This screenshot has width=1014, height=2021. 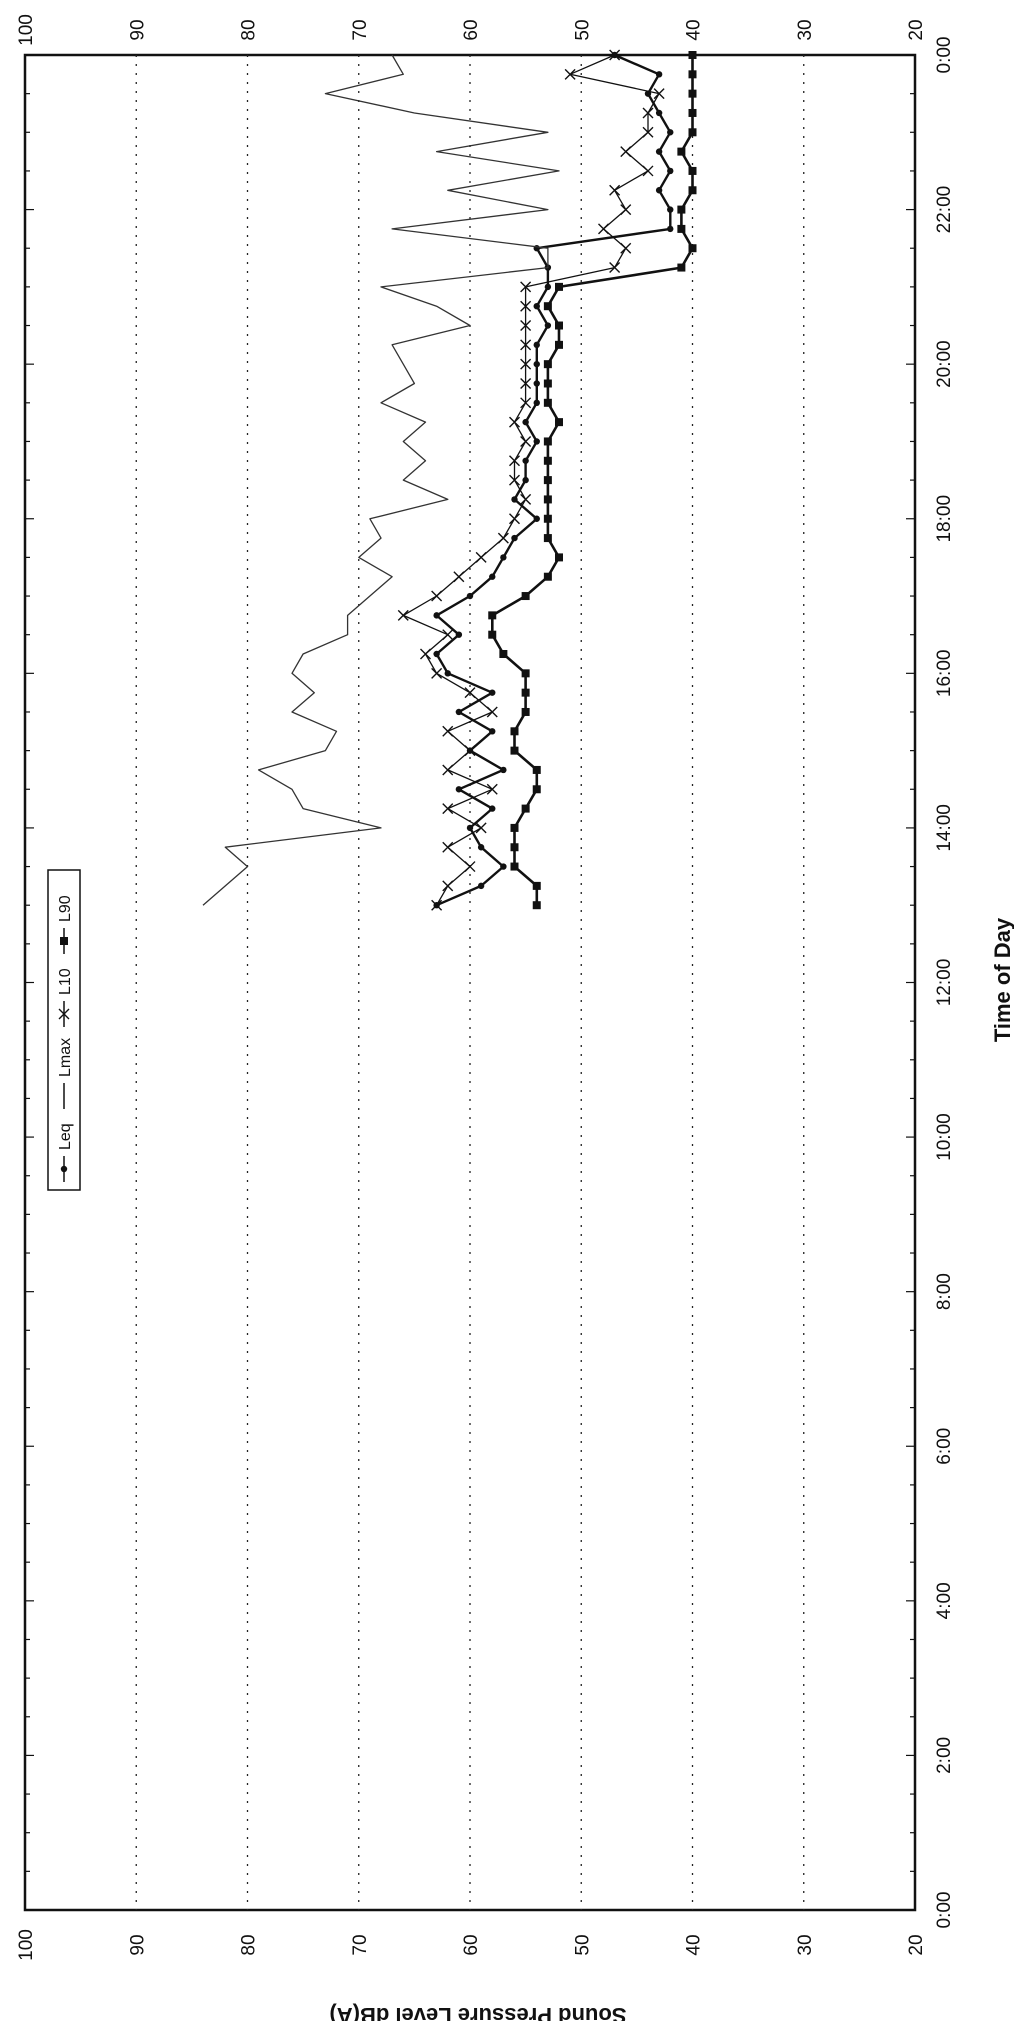 I want to click on y-tick-label: 60, so click(x=471, y=1944).